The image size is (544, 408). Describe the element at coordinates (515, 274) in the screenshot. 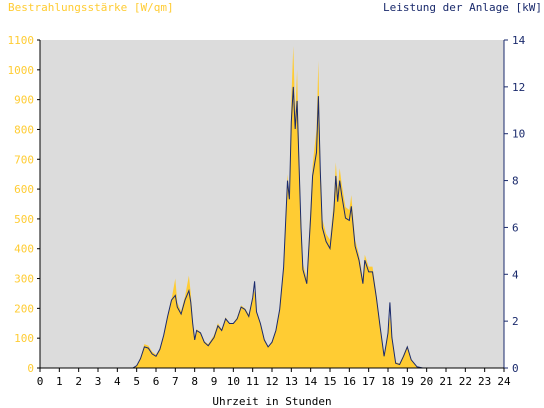

I see `right-tick-label: 4` at that location.